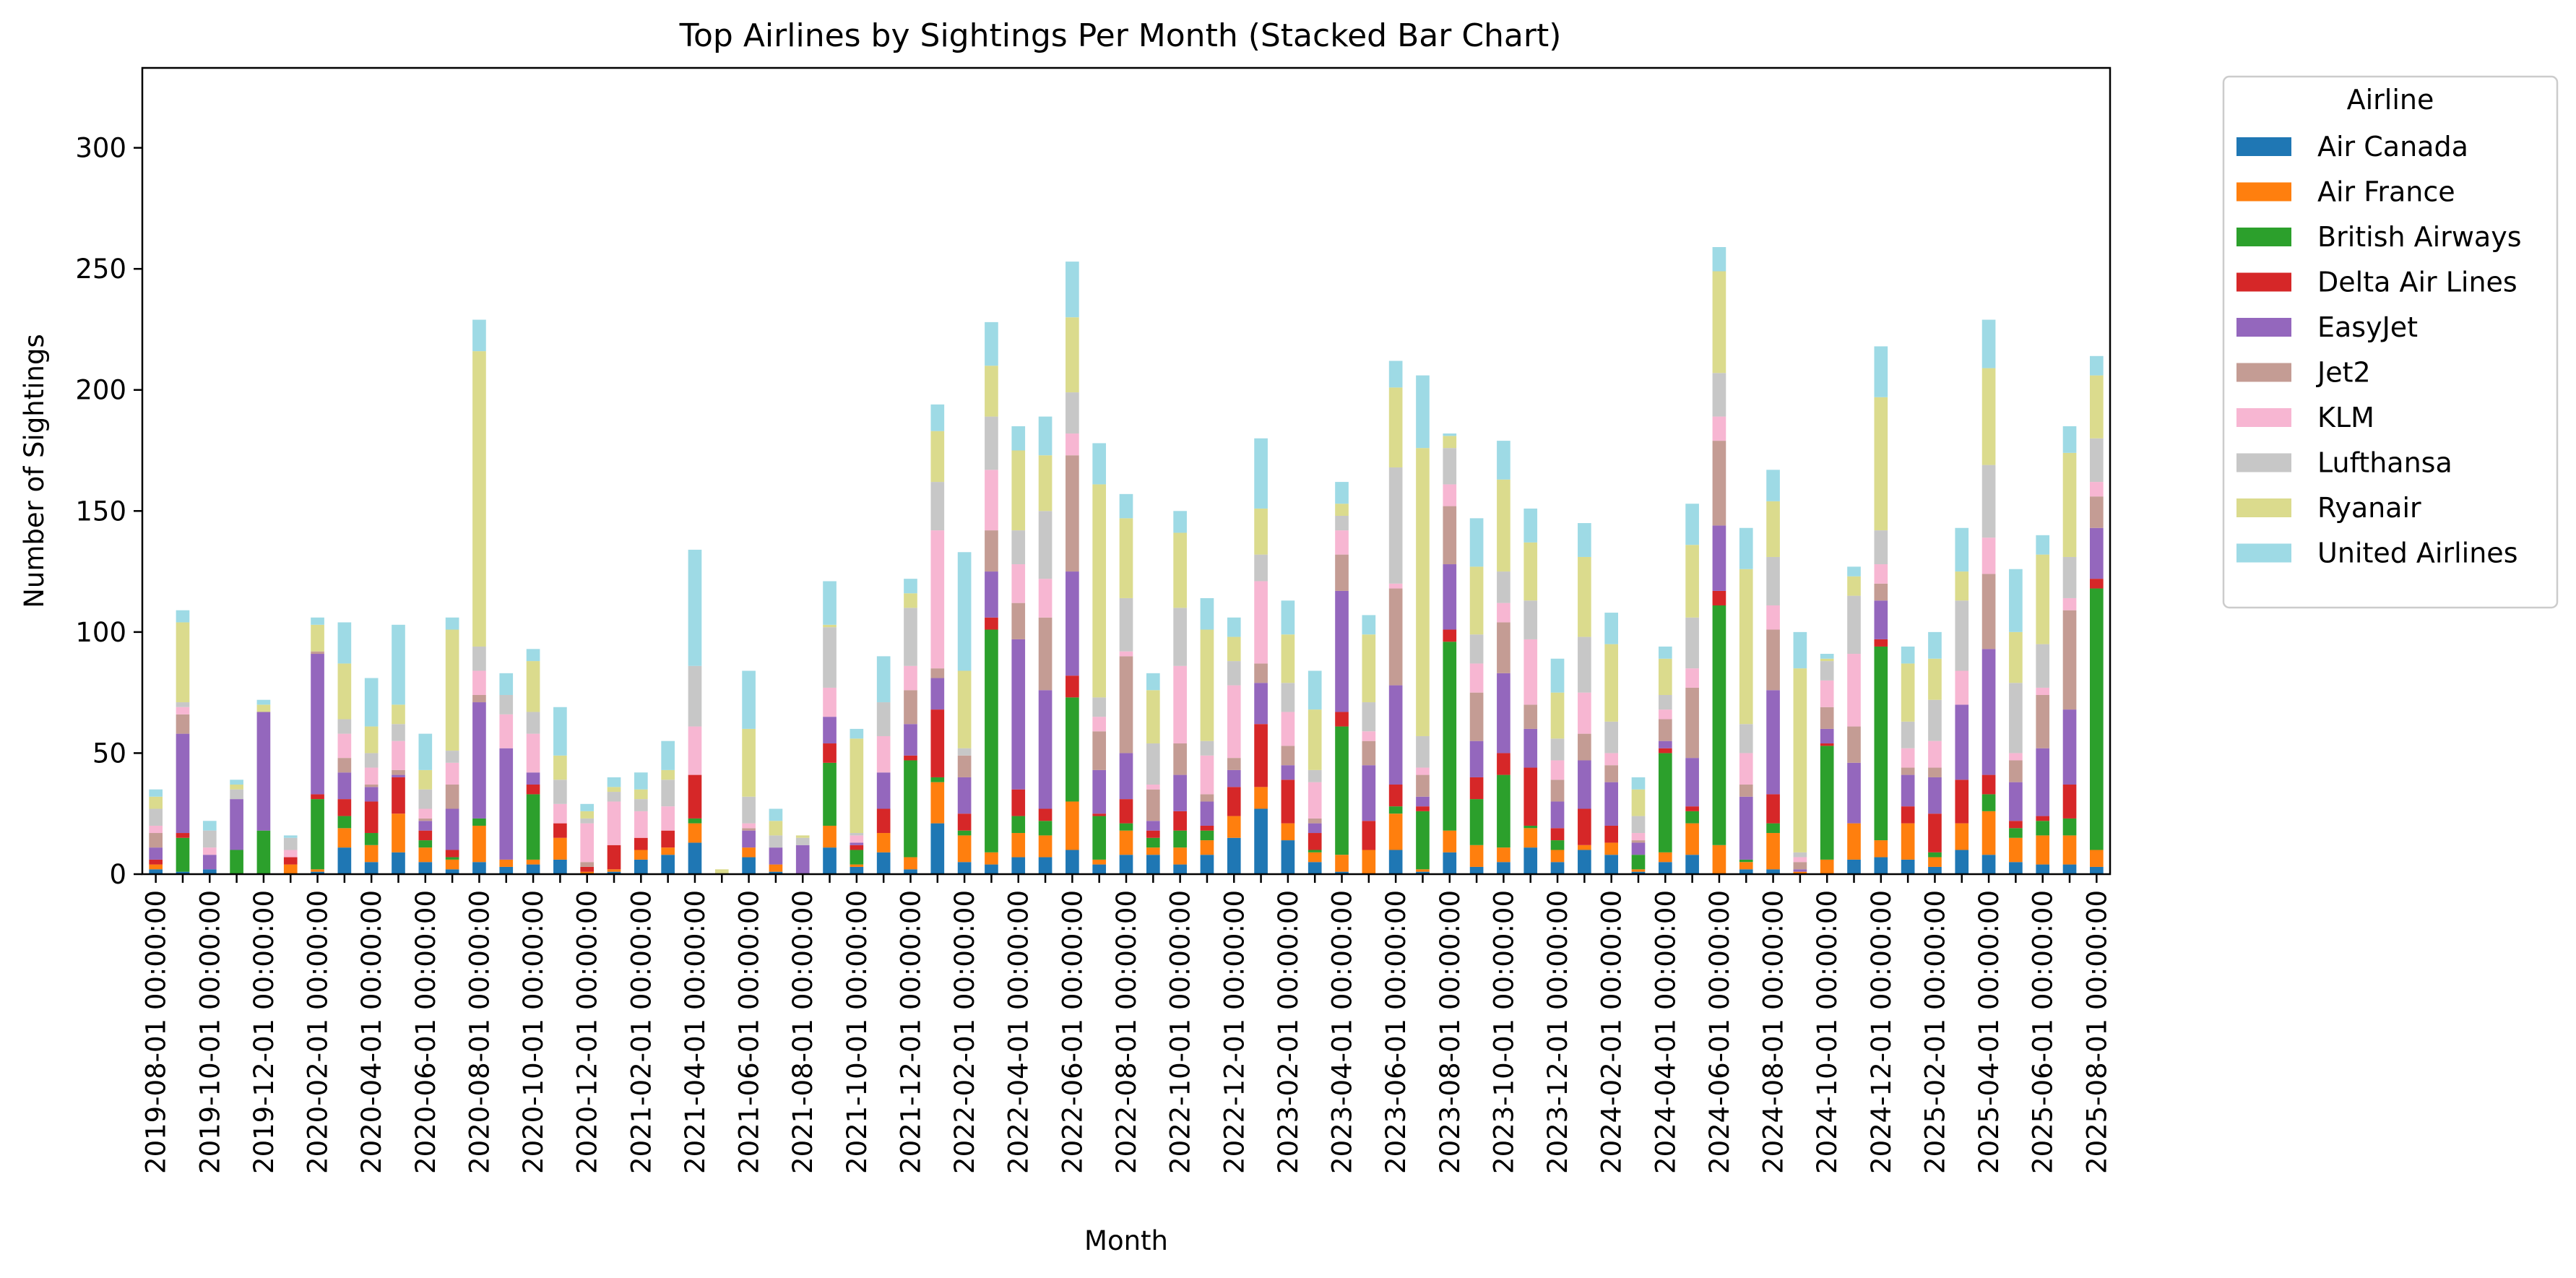 The width and height of the screenshot is (2576, 1278). Describe the element at coordinates (109, 754) in the screenshot. I see `y-tick-label: 50` at that location.